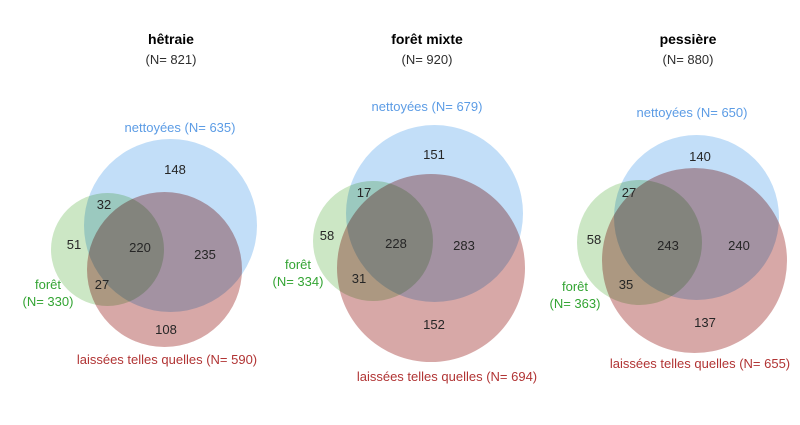 The height and width of the screenshot is (425, 800). I want to click on pessiere-label-foret-line2: (N= 363), so click(575, 303).